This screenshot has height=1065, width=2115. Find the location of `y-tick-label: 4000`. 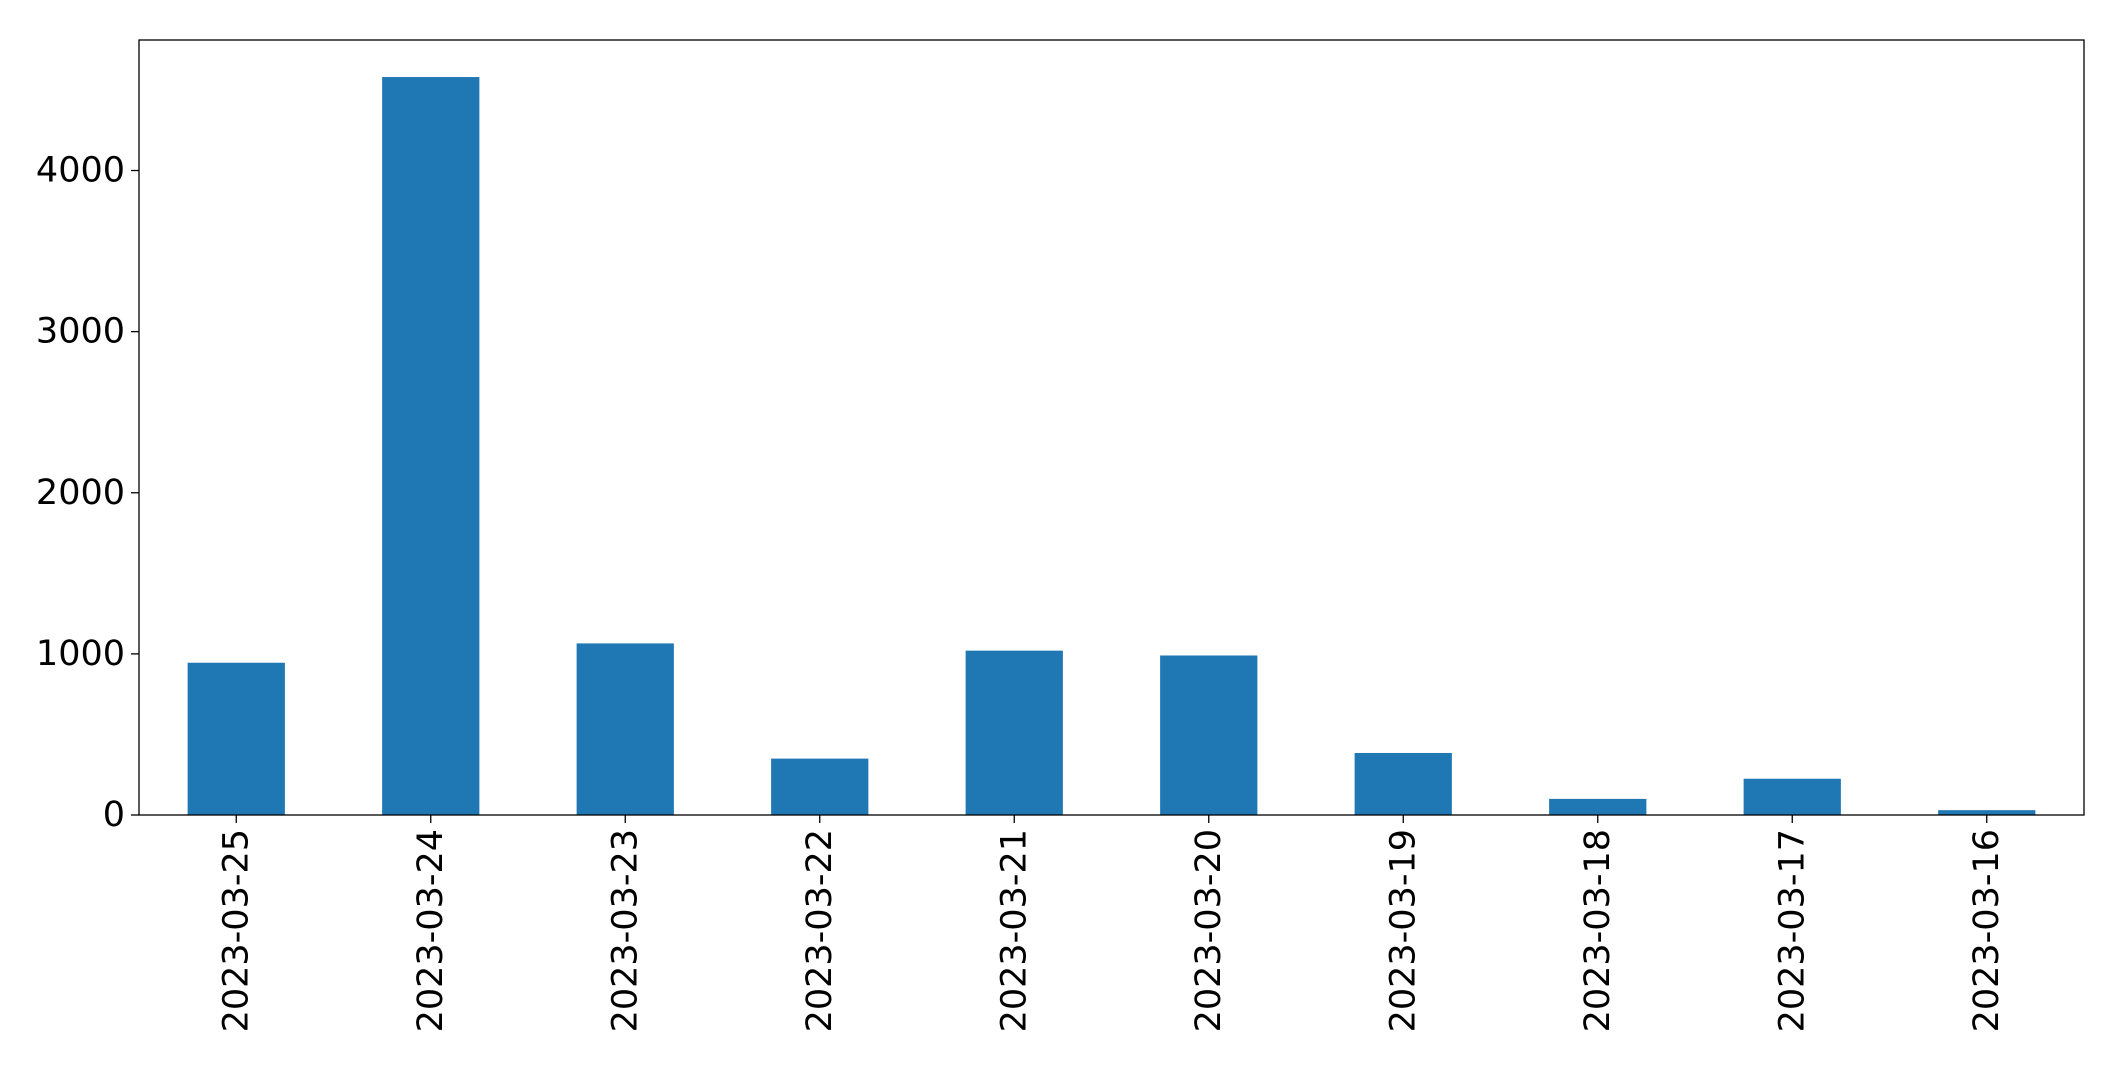

y-tick-label: 4000 is located at coordinates (80, 171).